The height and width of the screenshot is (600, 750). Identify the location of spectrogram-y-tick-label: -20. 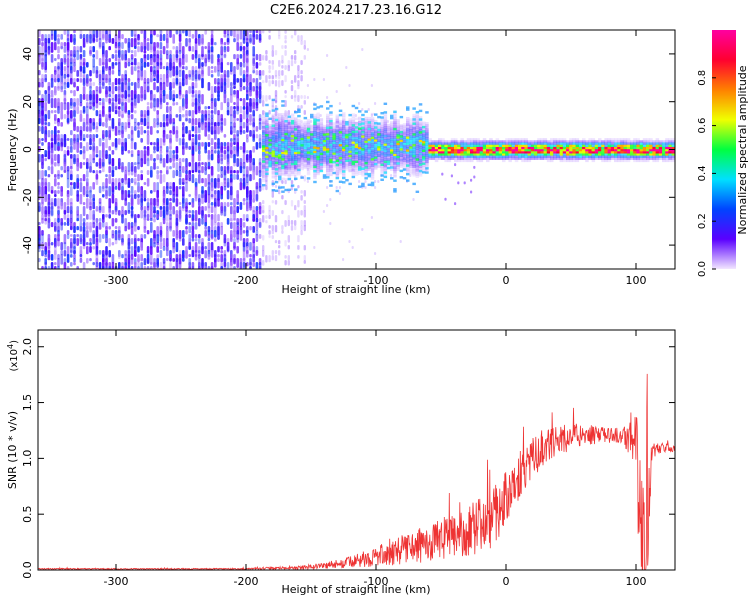
(27, 197).